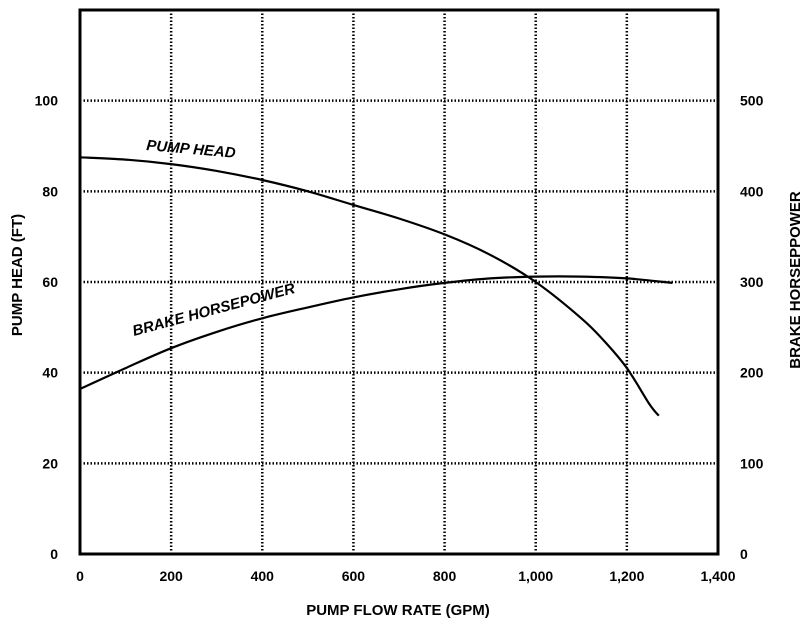 This screenshot has height=627, width=807. I want to click on x-tick-label: 1,000, so click(535, 576).